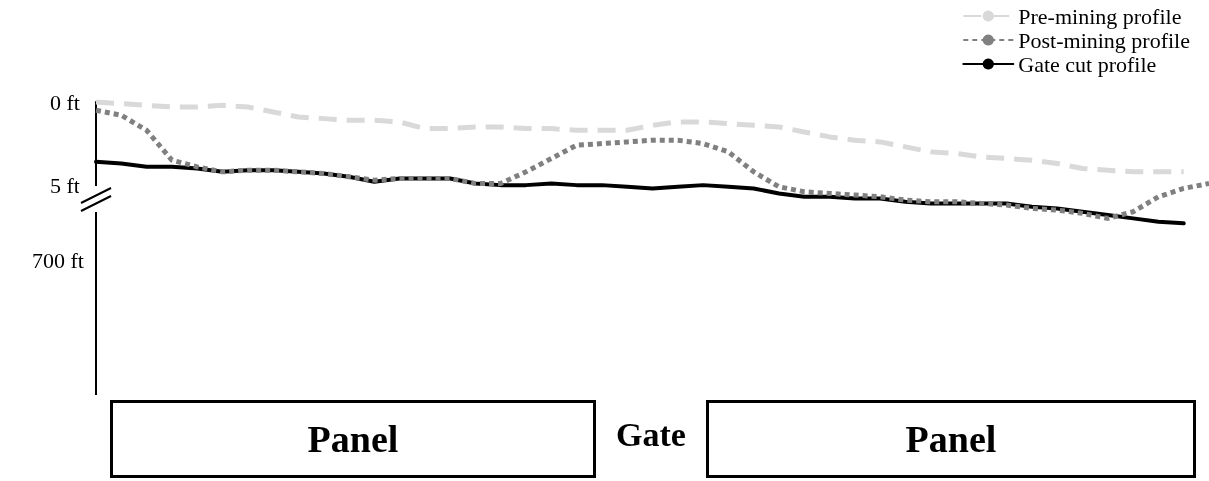 The width and height of the screenshot is (1209, 481). Describe the element at coordinates (651, 435) in the screenshot. I see `text: Gate` at that location.